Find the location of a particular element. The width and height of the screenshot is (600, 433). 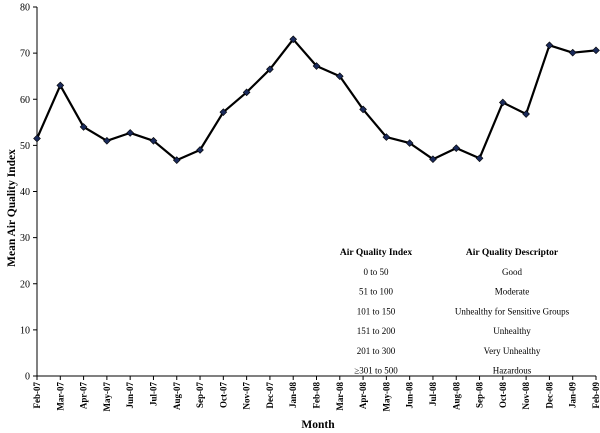

x-tick-label: Feb-08 is located at coordinates (317, 395).